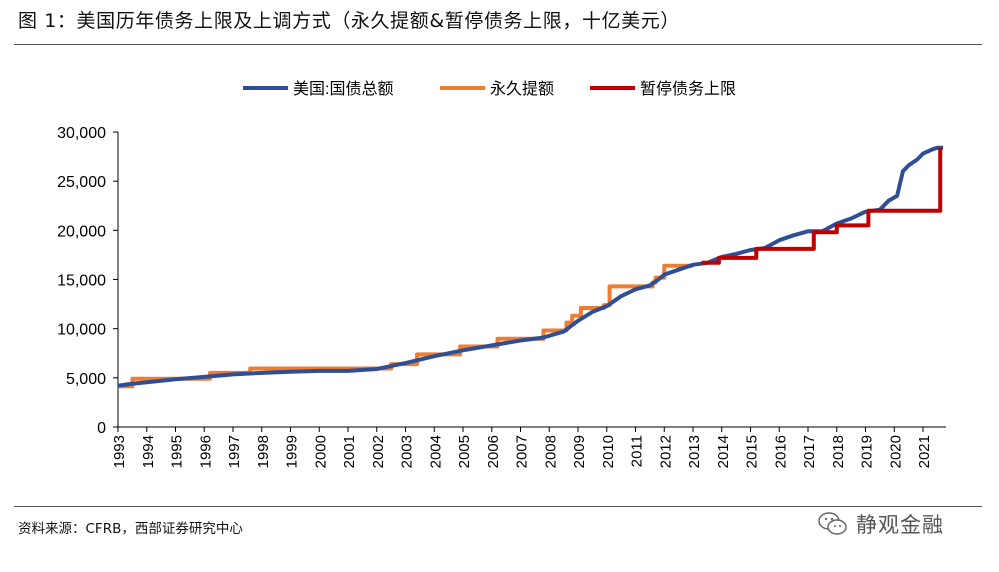 The width and height of the screenshot is (999, 572). I want to click on x-tick-label: 1999, so click(292, 451).